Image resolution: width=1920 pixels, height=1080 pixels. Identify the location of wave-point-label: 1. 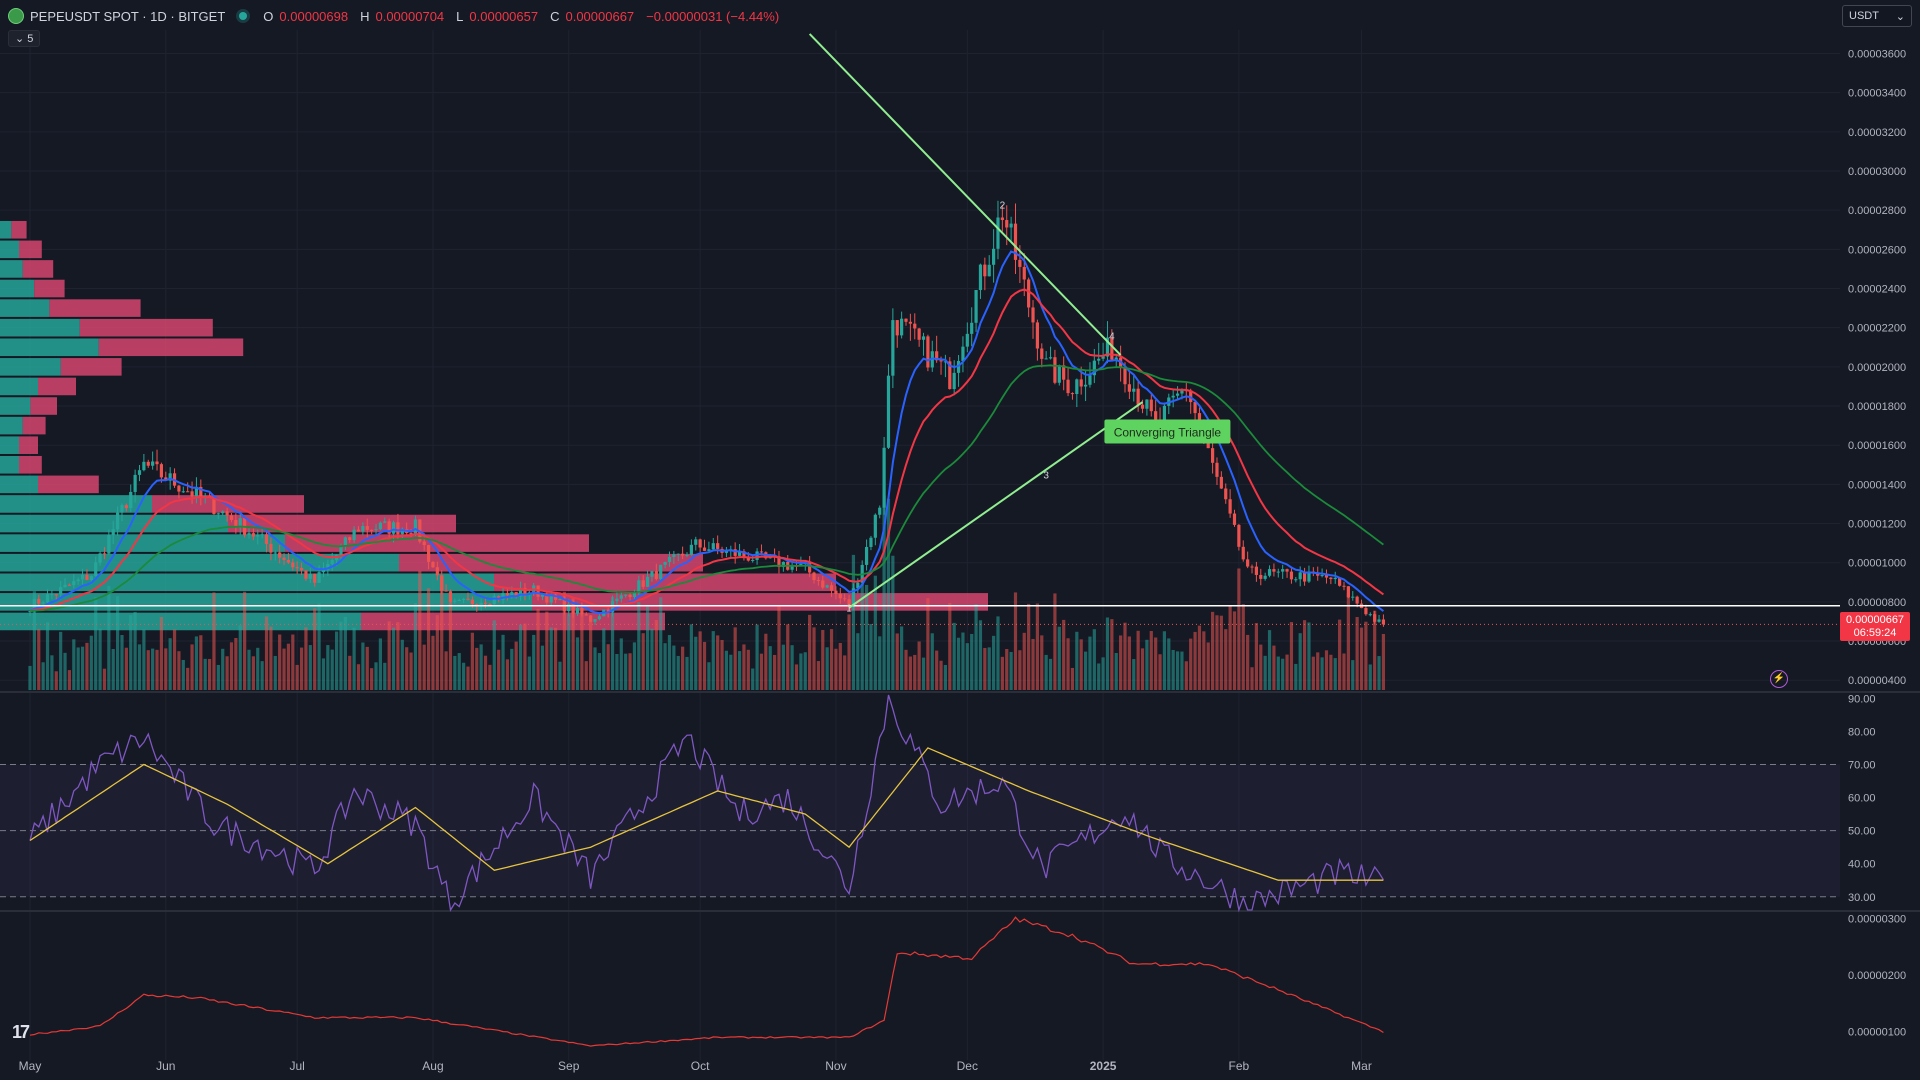
(849, 609).